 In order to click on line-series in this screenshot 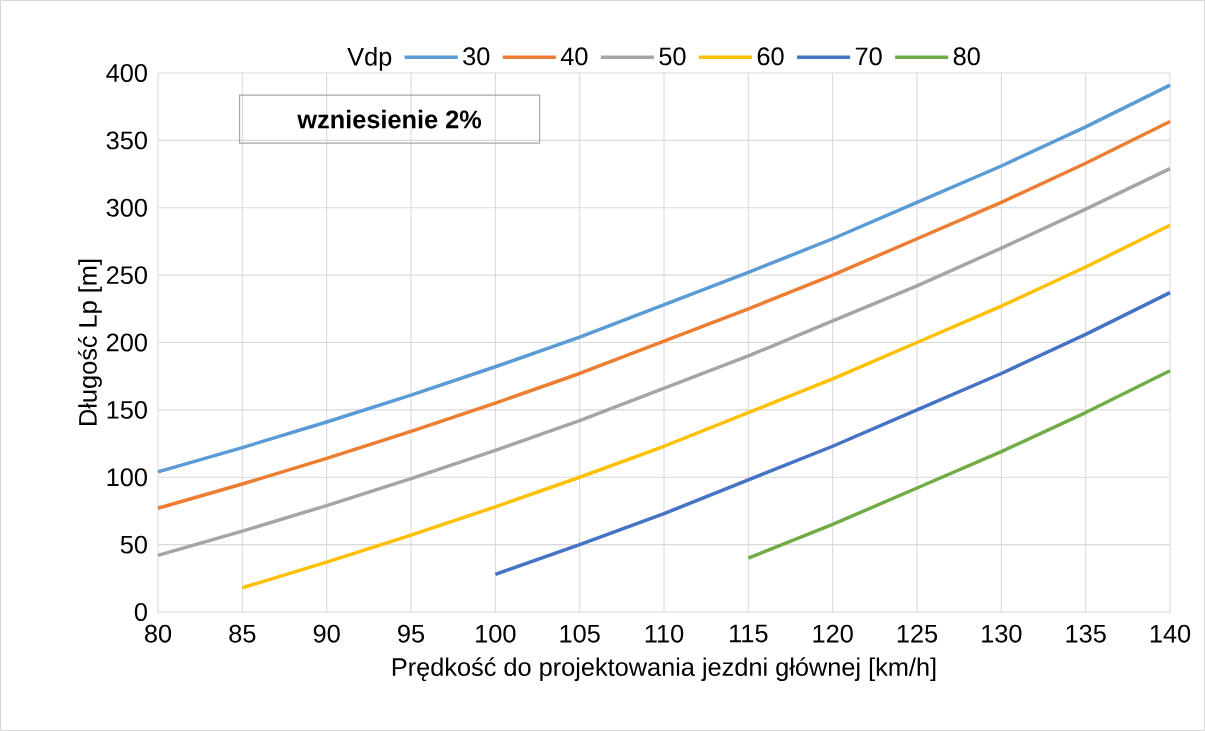, I will do `click(959, 464)`.